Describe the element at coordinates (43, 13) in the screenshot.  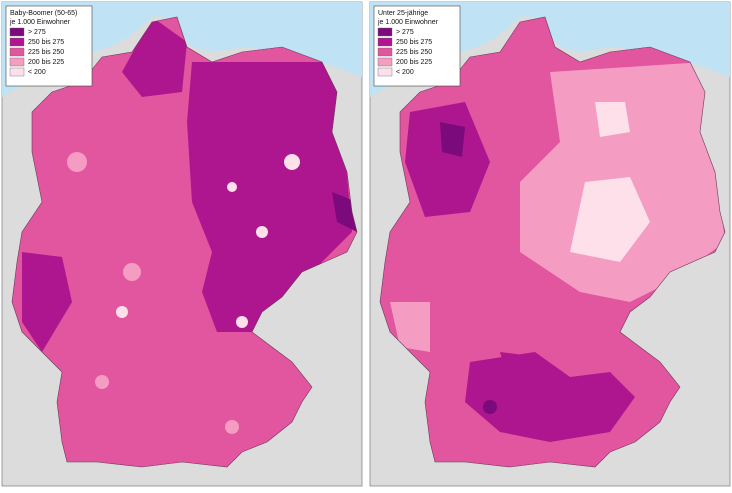
I see `legend-title: Baby-Boomer (50-65)` at that location.